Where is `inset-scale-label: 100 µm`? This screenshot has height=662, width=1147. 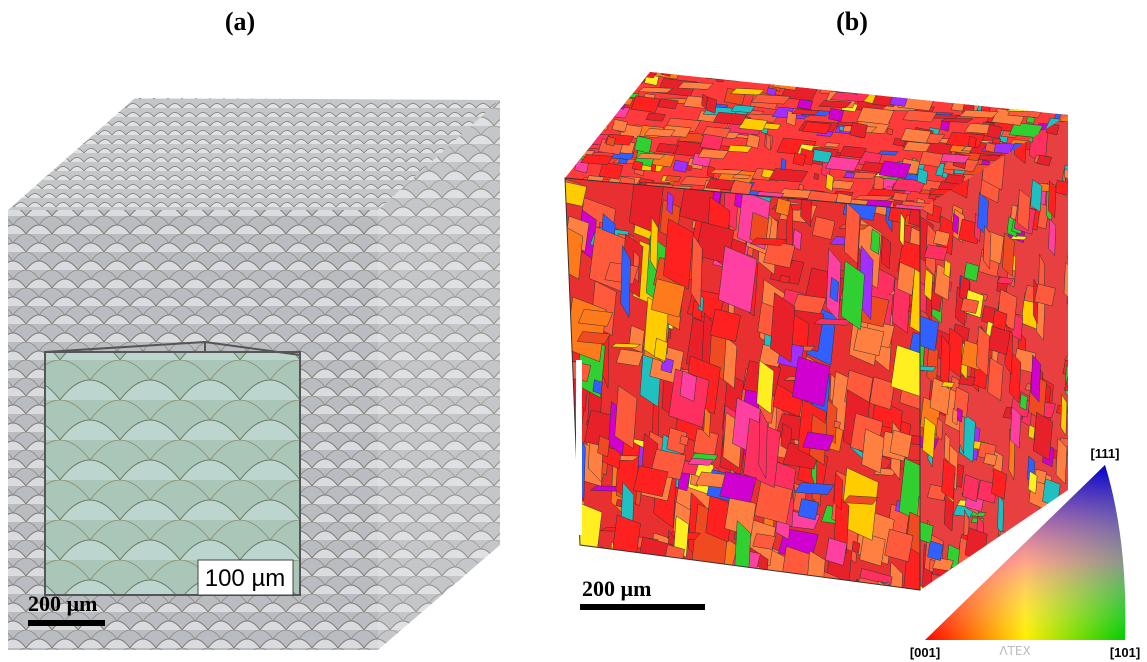
inset-scale-label: 100 µm is located at coordinates (245, 578).